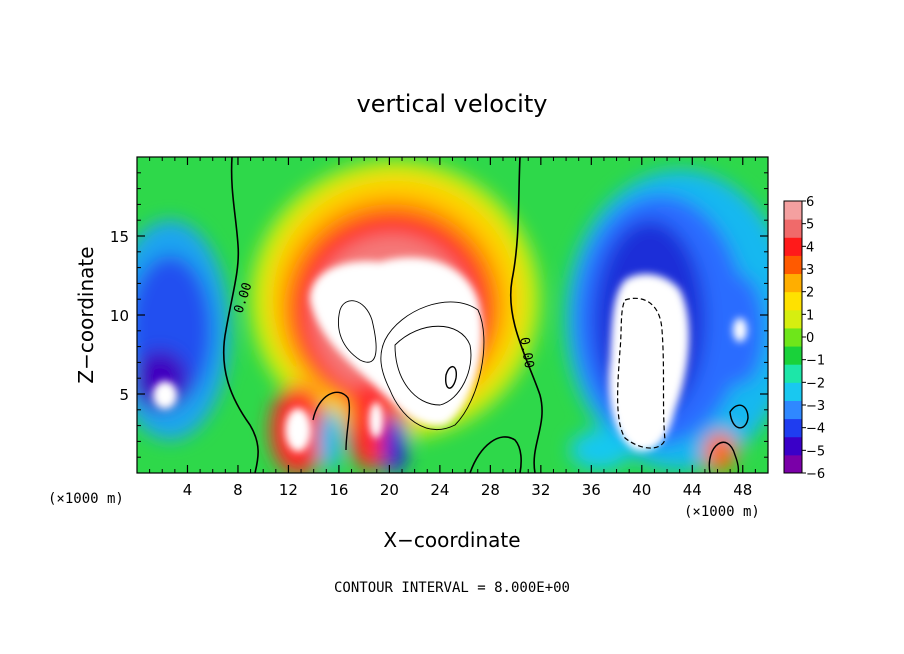  Describe the element at coordinates (815, 451) in the screenshot. I see `colorbar-tick-label: −5` at that location.